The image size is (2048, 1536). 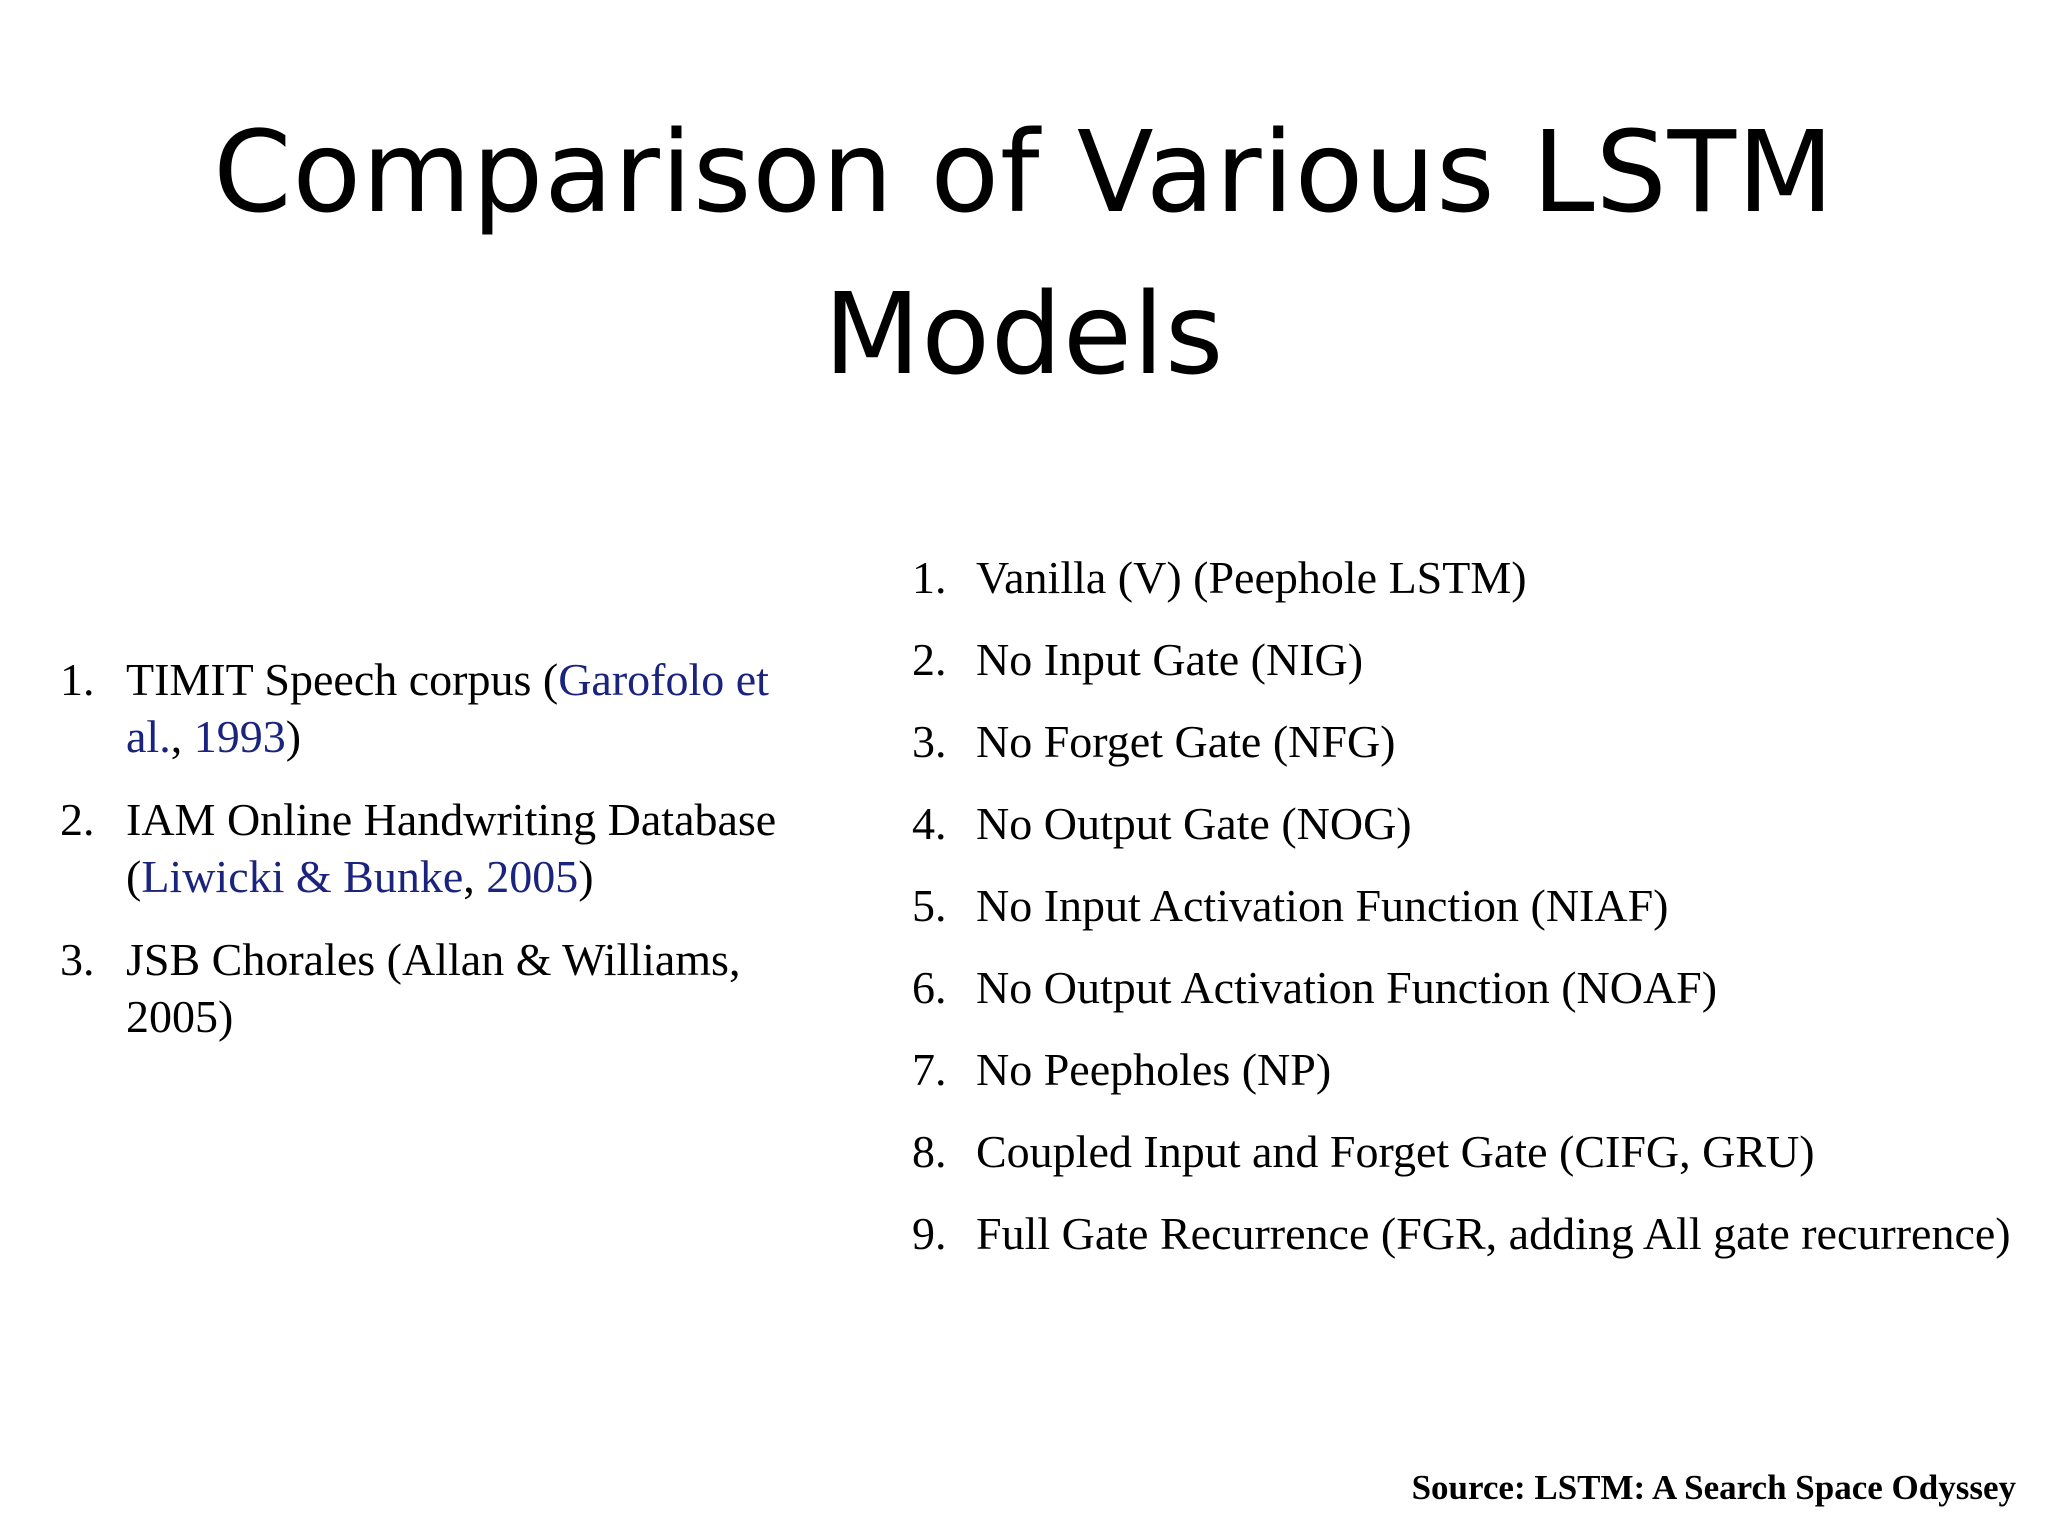 What do you see at coordinates (1170, 659) in the screenshot?
I see `variant-item-text: No Input Gate (NIG)` at bounding box center [1170, 659].